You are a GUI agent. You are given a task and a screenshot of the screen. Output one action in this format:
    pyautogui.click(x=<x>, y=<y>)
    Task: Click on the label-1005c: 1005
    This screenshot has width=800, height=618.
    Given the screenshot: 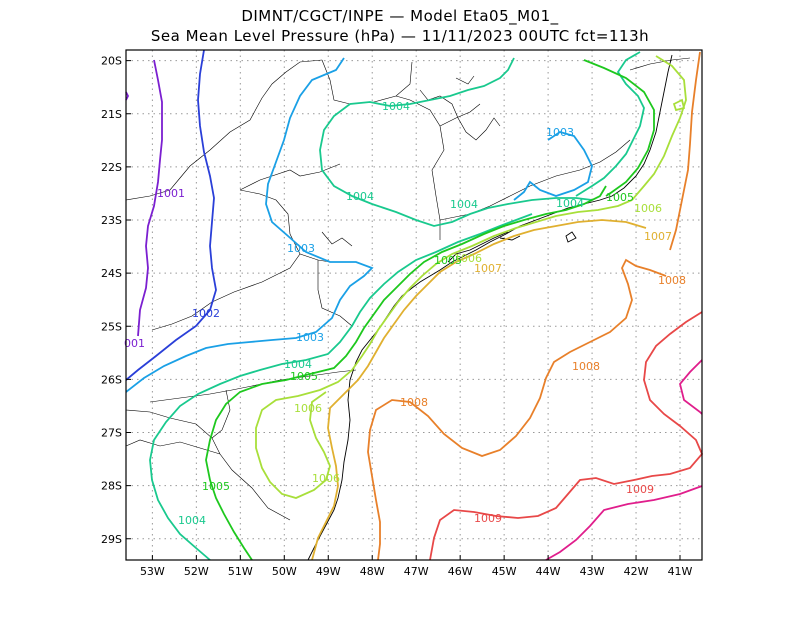 What is the action you would take?
    pyautogui.click(x=304, y=376)
    